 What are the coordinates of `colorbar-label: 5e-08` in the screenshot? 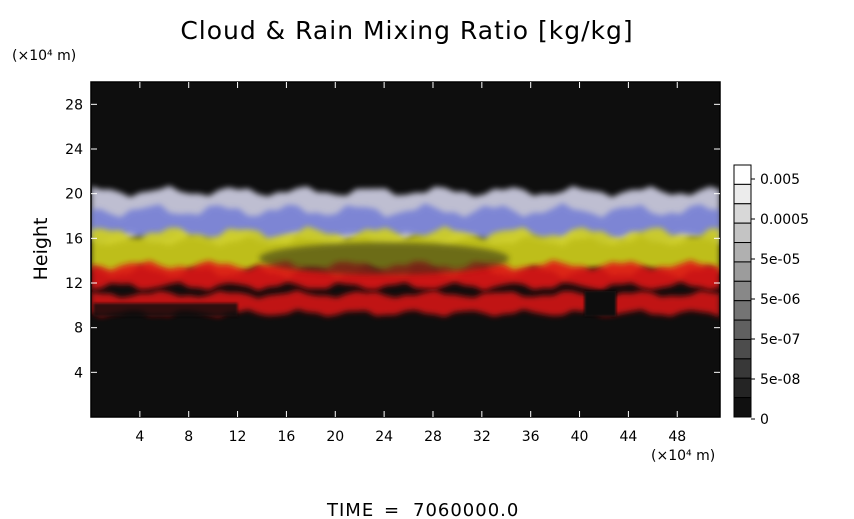 It's located at (780, 380).